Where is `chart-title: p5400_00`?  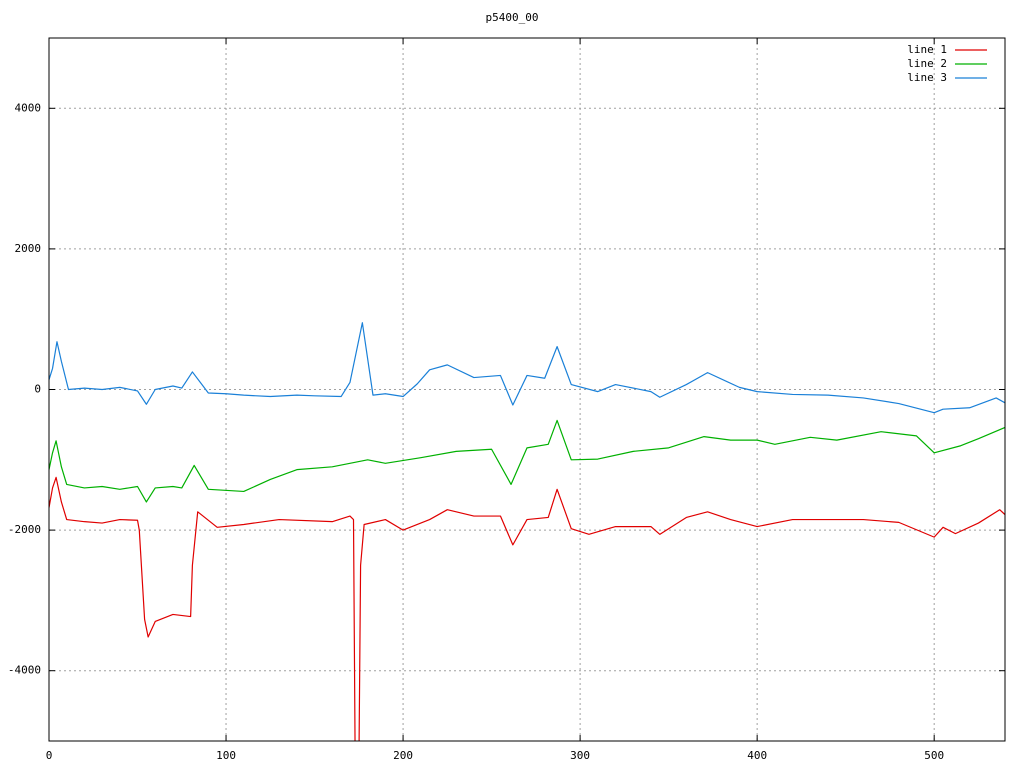
chart-title: p5400_00 is located at coordinates (512, 17).